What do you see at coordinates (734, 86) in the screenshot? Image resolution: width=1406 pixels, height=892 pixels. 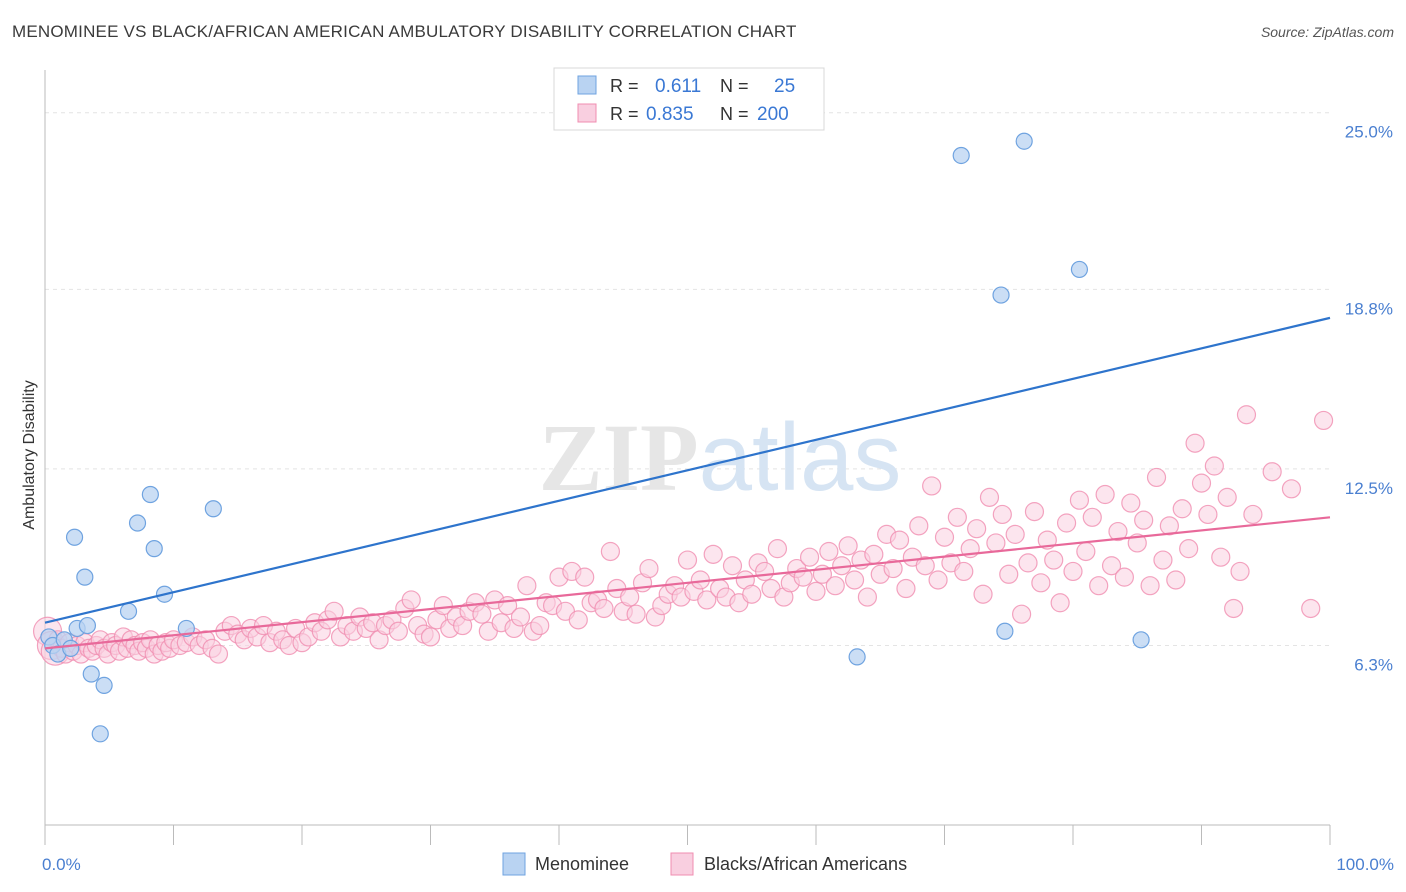 I see `legend-n-label-1: N =` at bounding box center [734, 86].